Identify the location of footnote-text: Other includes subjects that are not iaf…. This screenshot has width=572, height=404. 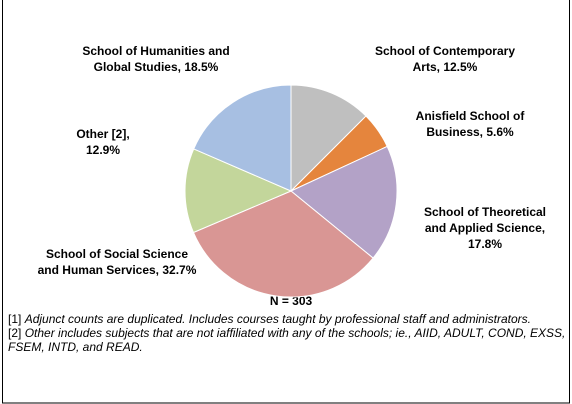
(287, 340).